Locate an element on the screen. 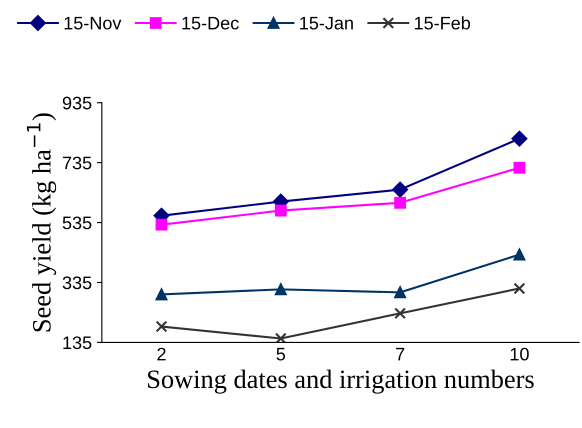 Image resolution: width=582 pixels, height=428 pixels. y-tick-label: 935 is located at coordinates (77, 103).